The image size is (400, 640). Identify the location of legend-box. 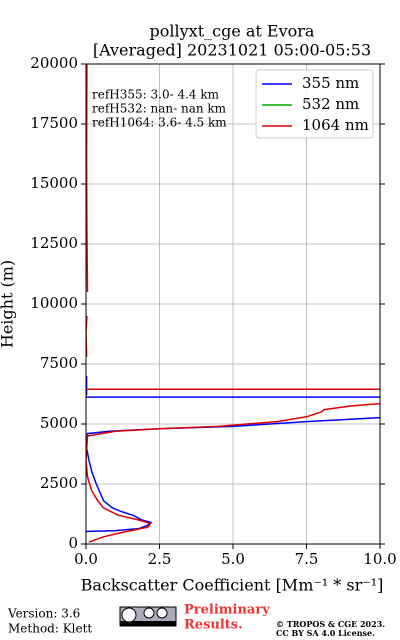
(314, 104).